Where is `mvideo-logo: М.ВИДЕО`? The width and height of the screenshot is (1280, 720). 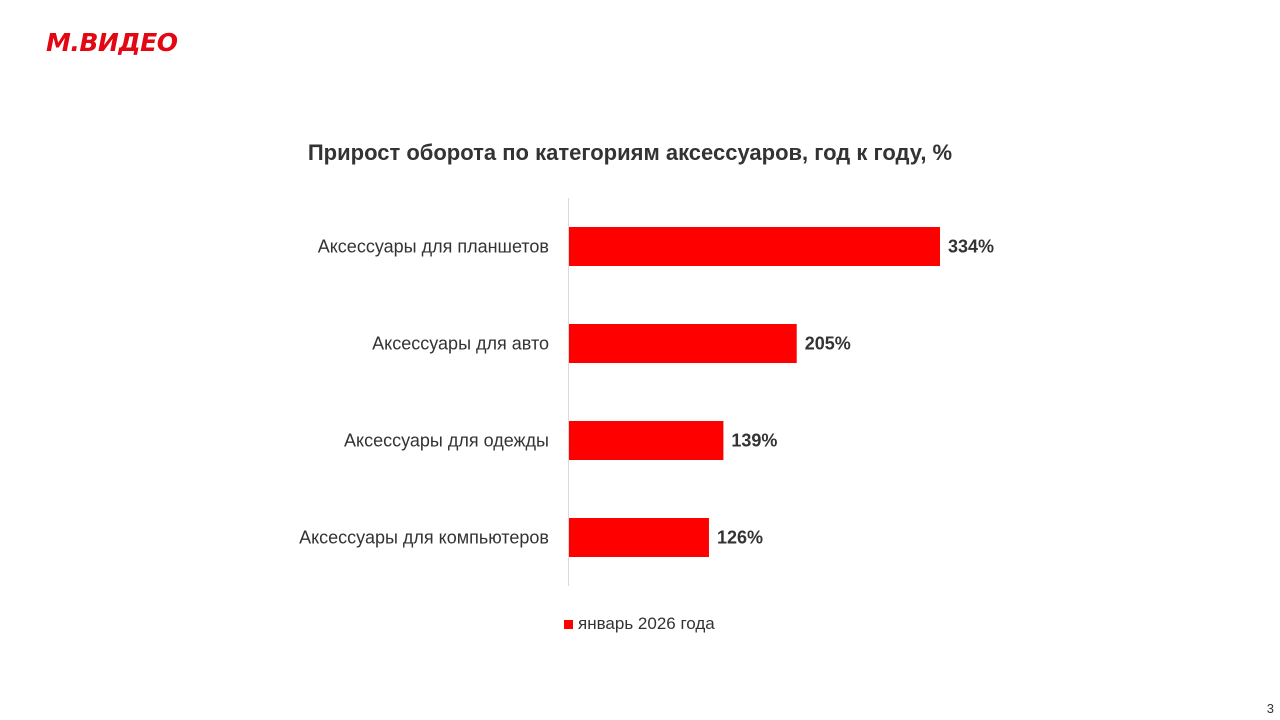 mvideo-logo: М.ВИДЕО is located at coordinates (112, 42).